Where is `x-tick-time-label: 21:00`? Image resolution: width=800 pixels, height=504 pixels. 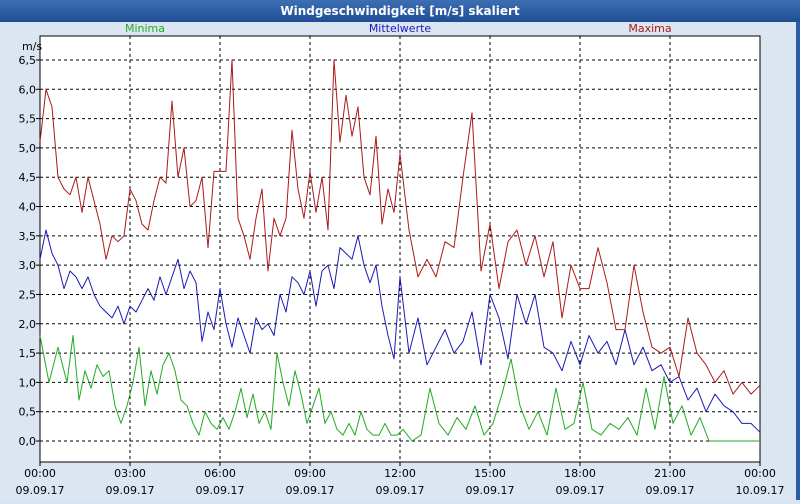 x-tick-time-label: 21:00 is located at coordinates (670, 473).